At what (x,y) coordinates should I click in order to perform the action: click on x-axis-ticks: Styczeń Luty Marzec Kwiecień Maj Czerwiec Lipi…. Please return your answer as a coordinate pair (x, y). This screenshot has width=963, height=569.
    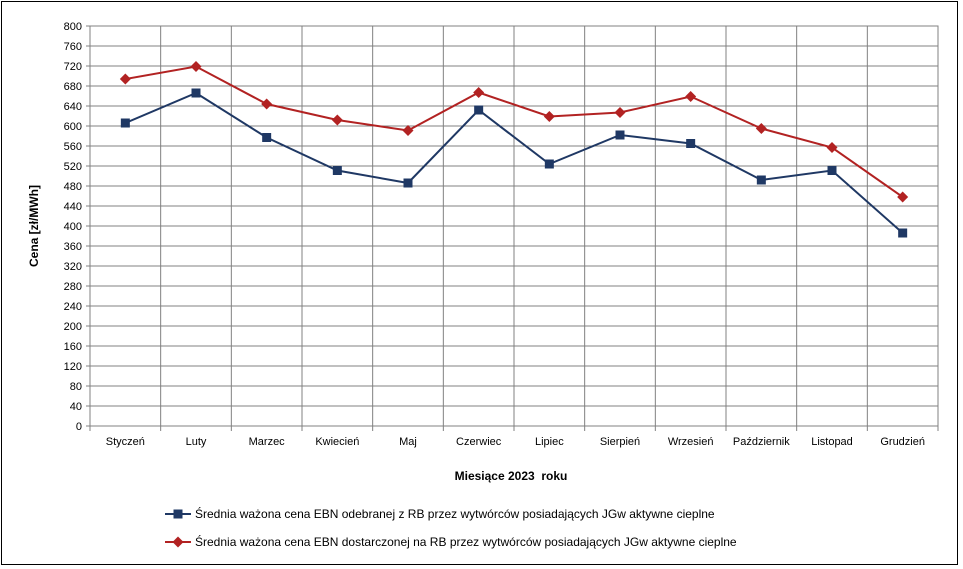
    Looking at the image, I should click on (514, 437).